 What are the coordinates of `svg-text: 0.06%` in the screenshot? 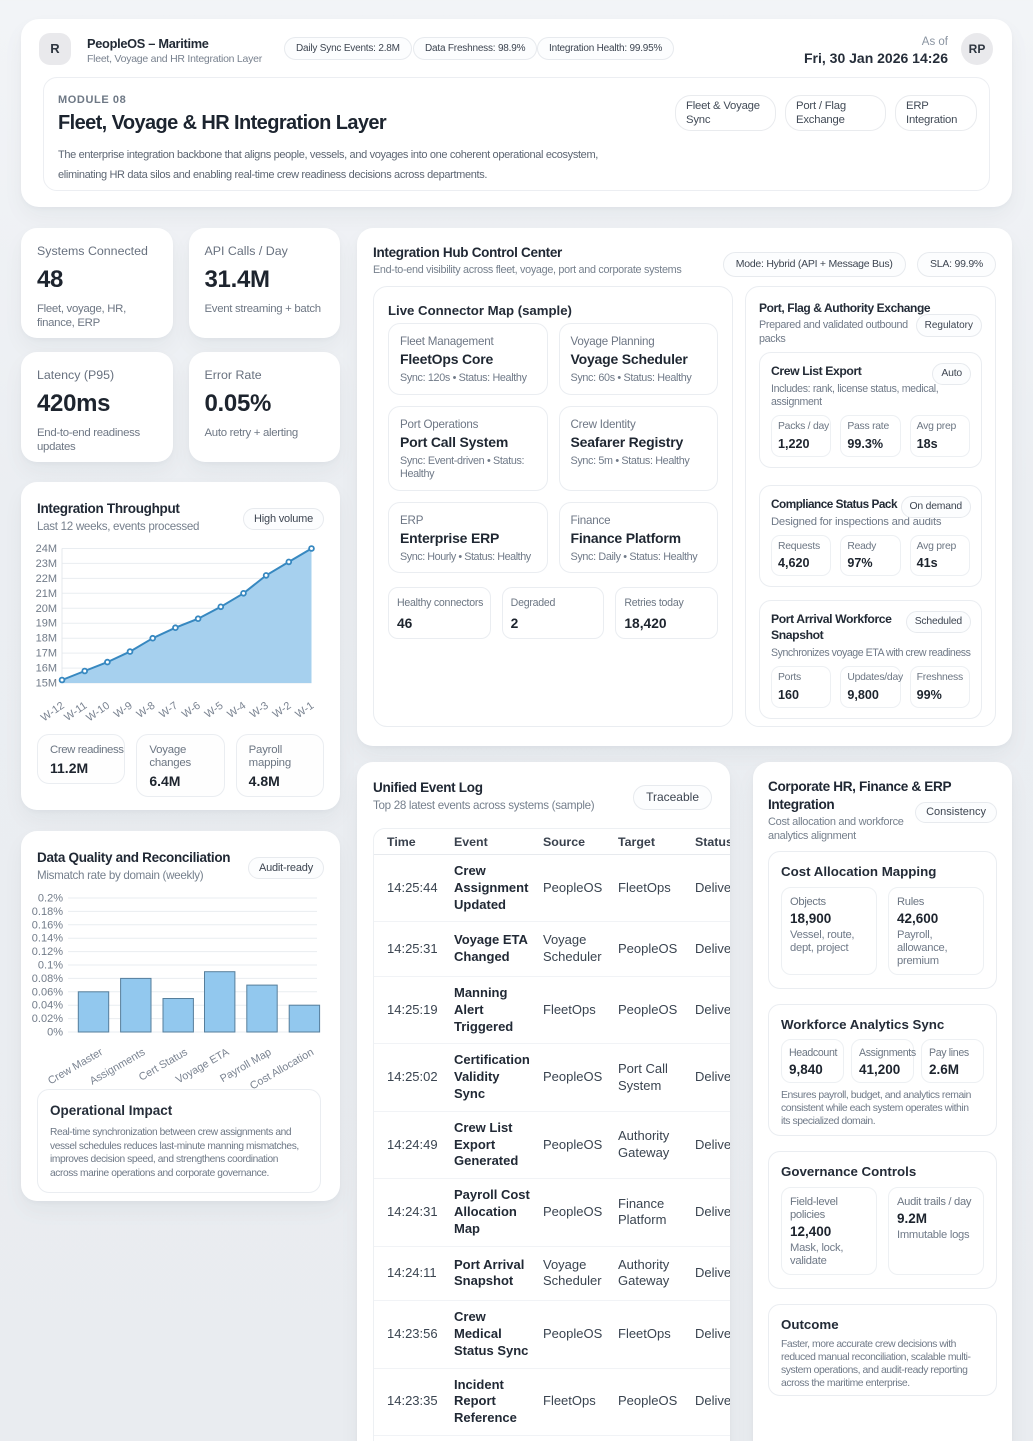 It's located at (47, 992).